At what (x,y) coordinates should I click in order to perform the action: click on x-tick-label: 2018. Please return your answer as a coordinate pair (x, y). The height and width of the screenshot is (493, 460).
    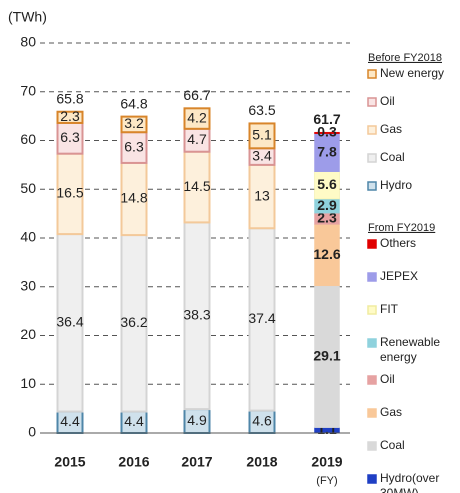
    Looking at the image, I should click on (261, 462).